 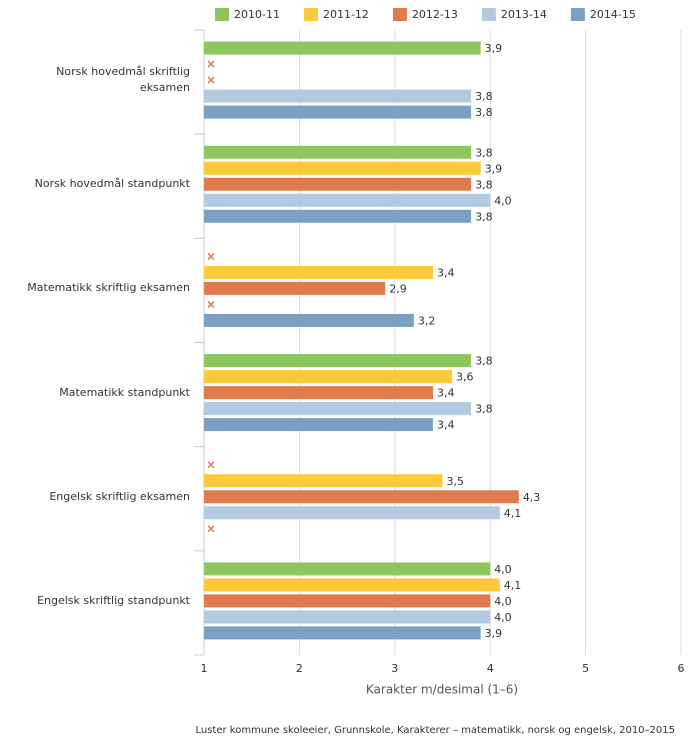 I want to click on value-label: 3,5, so click(x=456, y=481).